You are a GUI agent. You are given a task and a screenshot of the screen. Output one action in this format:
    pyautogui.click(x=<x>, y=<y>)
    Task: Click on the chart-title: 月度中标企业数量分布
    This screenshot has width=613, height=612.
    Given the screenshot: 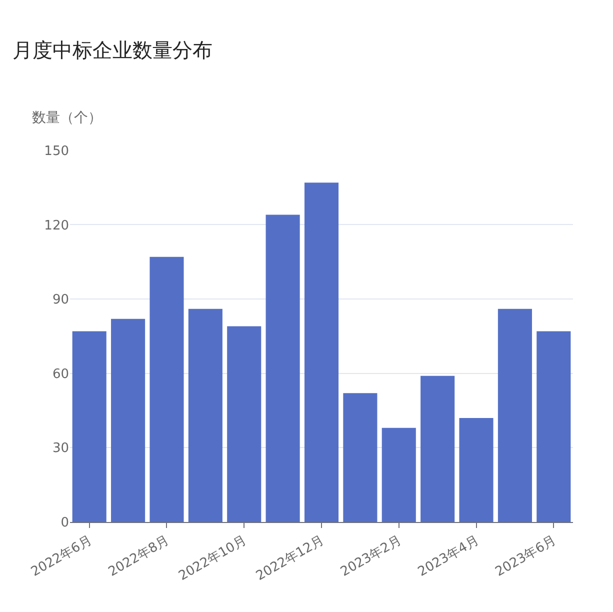 What is the action you would take?
    pyautogui.click(x=112, y=50)
    